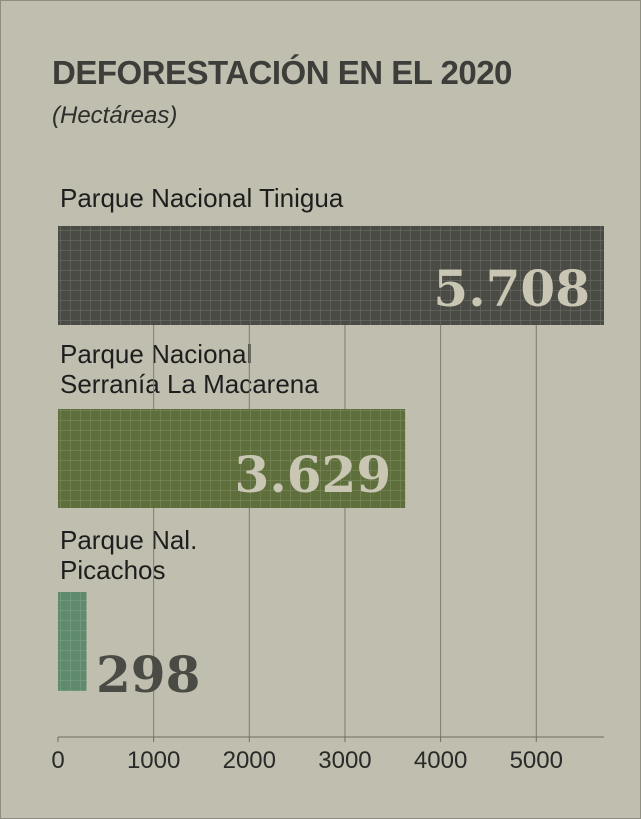  Describe the element at coordinates (249, 760) in the screenshot. I see `x-tick-label: 2000` at that location.